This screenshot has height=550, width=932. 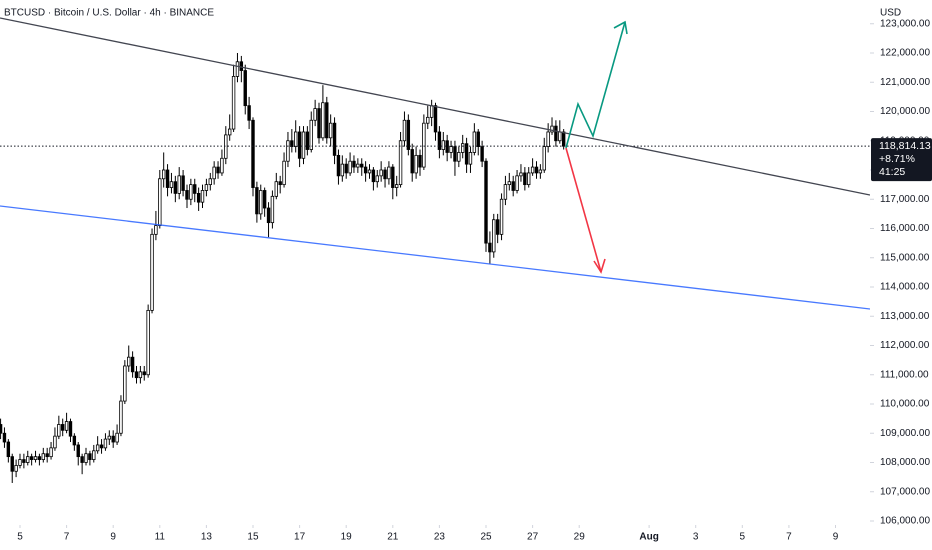 I want to click on y-tick-label: 121,000.00, so click(x=905, y=82).